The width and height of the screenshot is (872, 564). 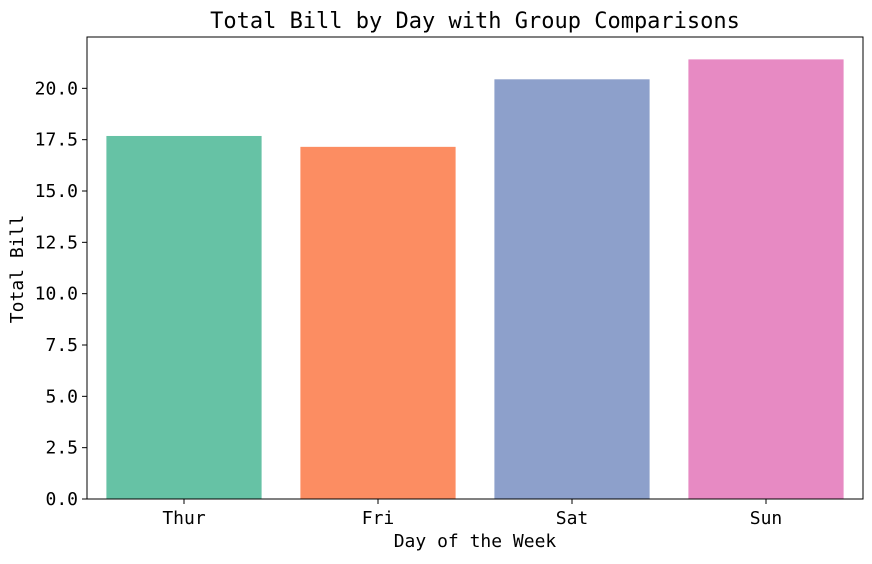 What do you see at coordinates (184, 317) in the screenshot?
I see `bar-thur` at bounding box center [184, 317].